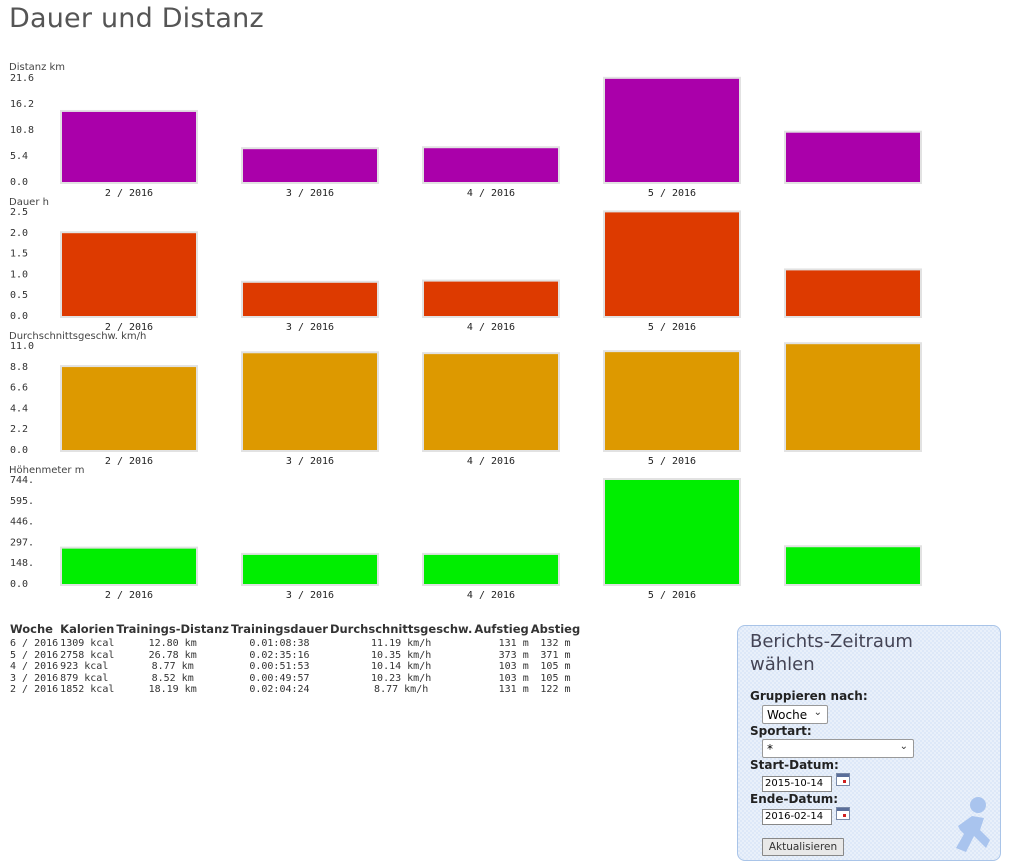 The width and height of the screenshot is (1016, 865). What do you see at coordinates (19, 233) in the screenshot?
I see `y-tick-label: 2.0` at bounding box center [19, 233].